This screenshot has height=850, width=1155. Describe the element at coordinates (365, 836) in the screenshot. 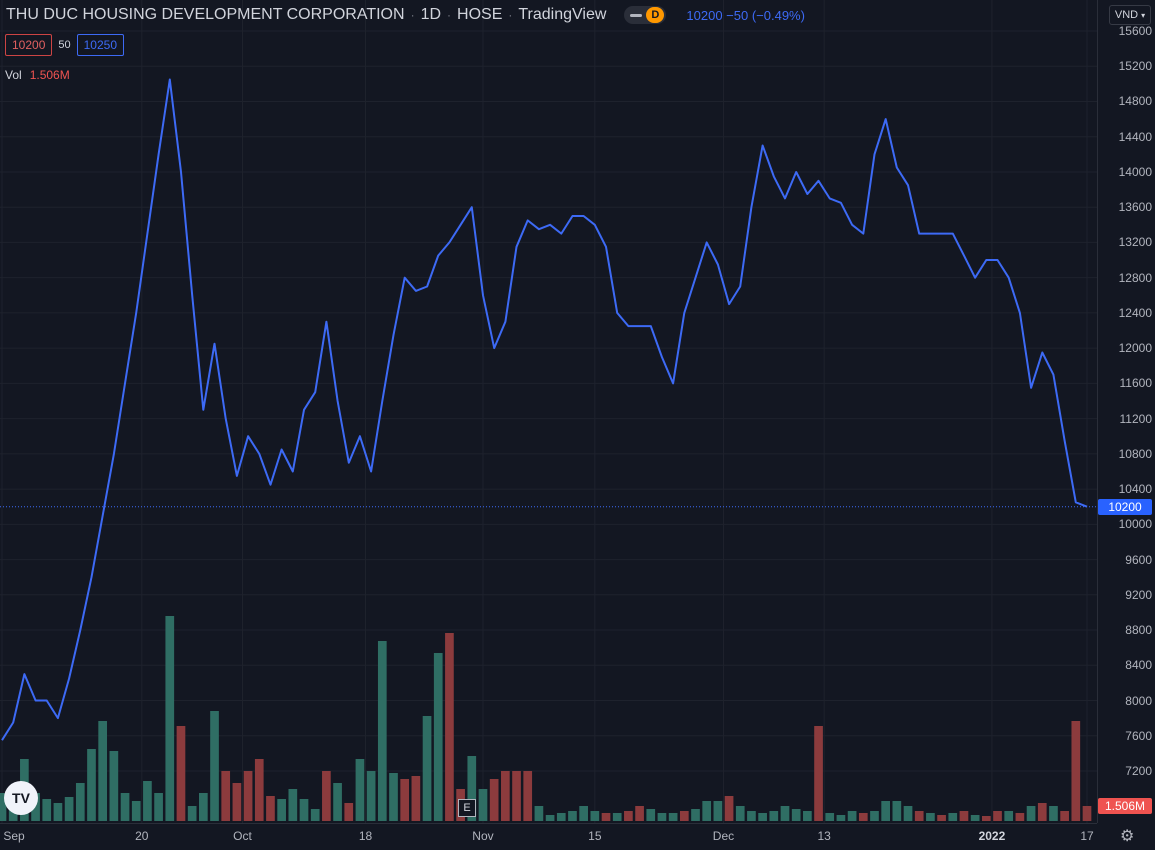

I see `time-tick-label: 18` at that location.